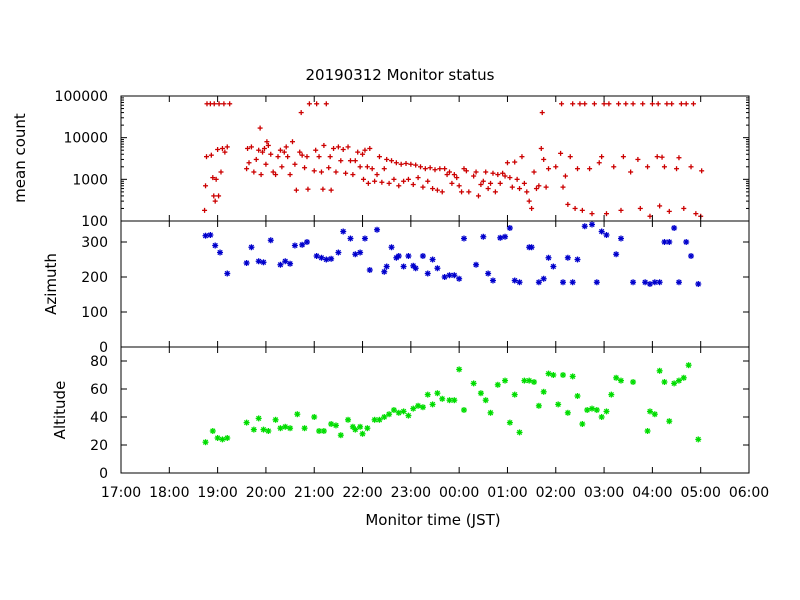 This screenshot has height=600, width=800. What do you see at coordinates (453, 160) in the screenshot?
I see `mean-count-series` at bounding box center [453, 160].